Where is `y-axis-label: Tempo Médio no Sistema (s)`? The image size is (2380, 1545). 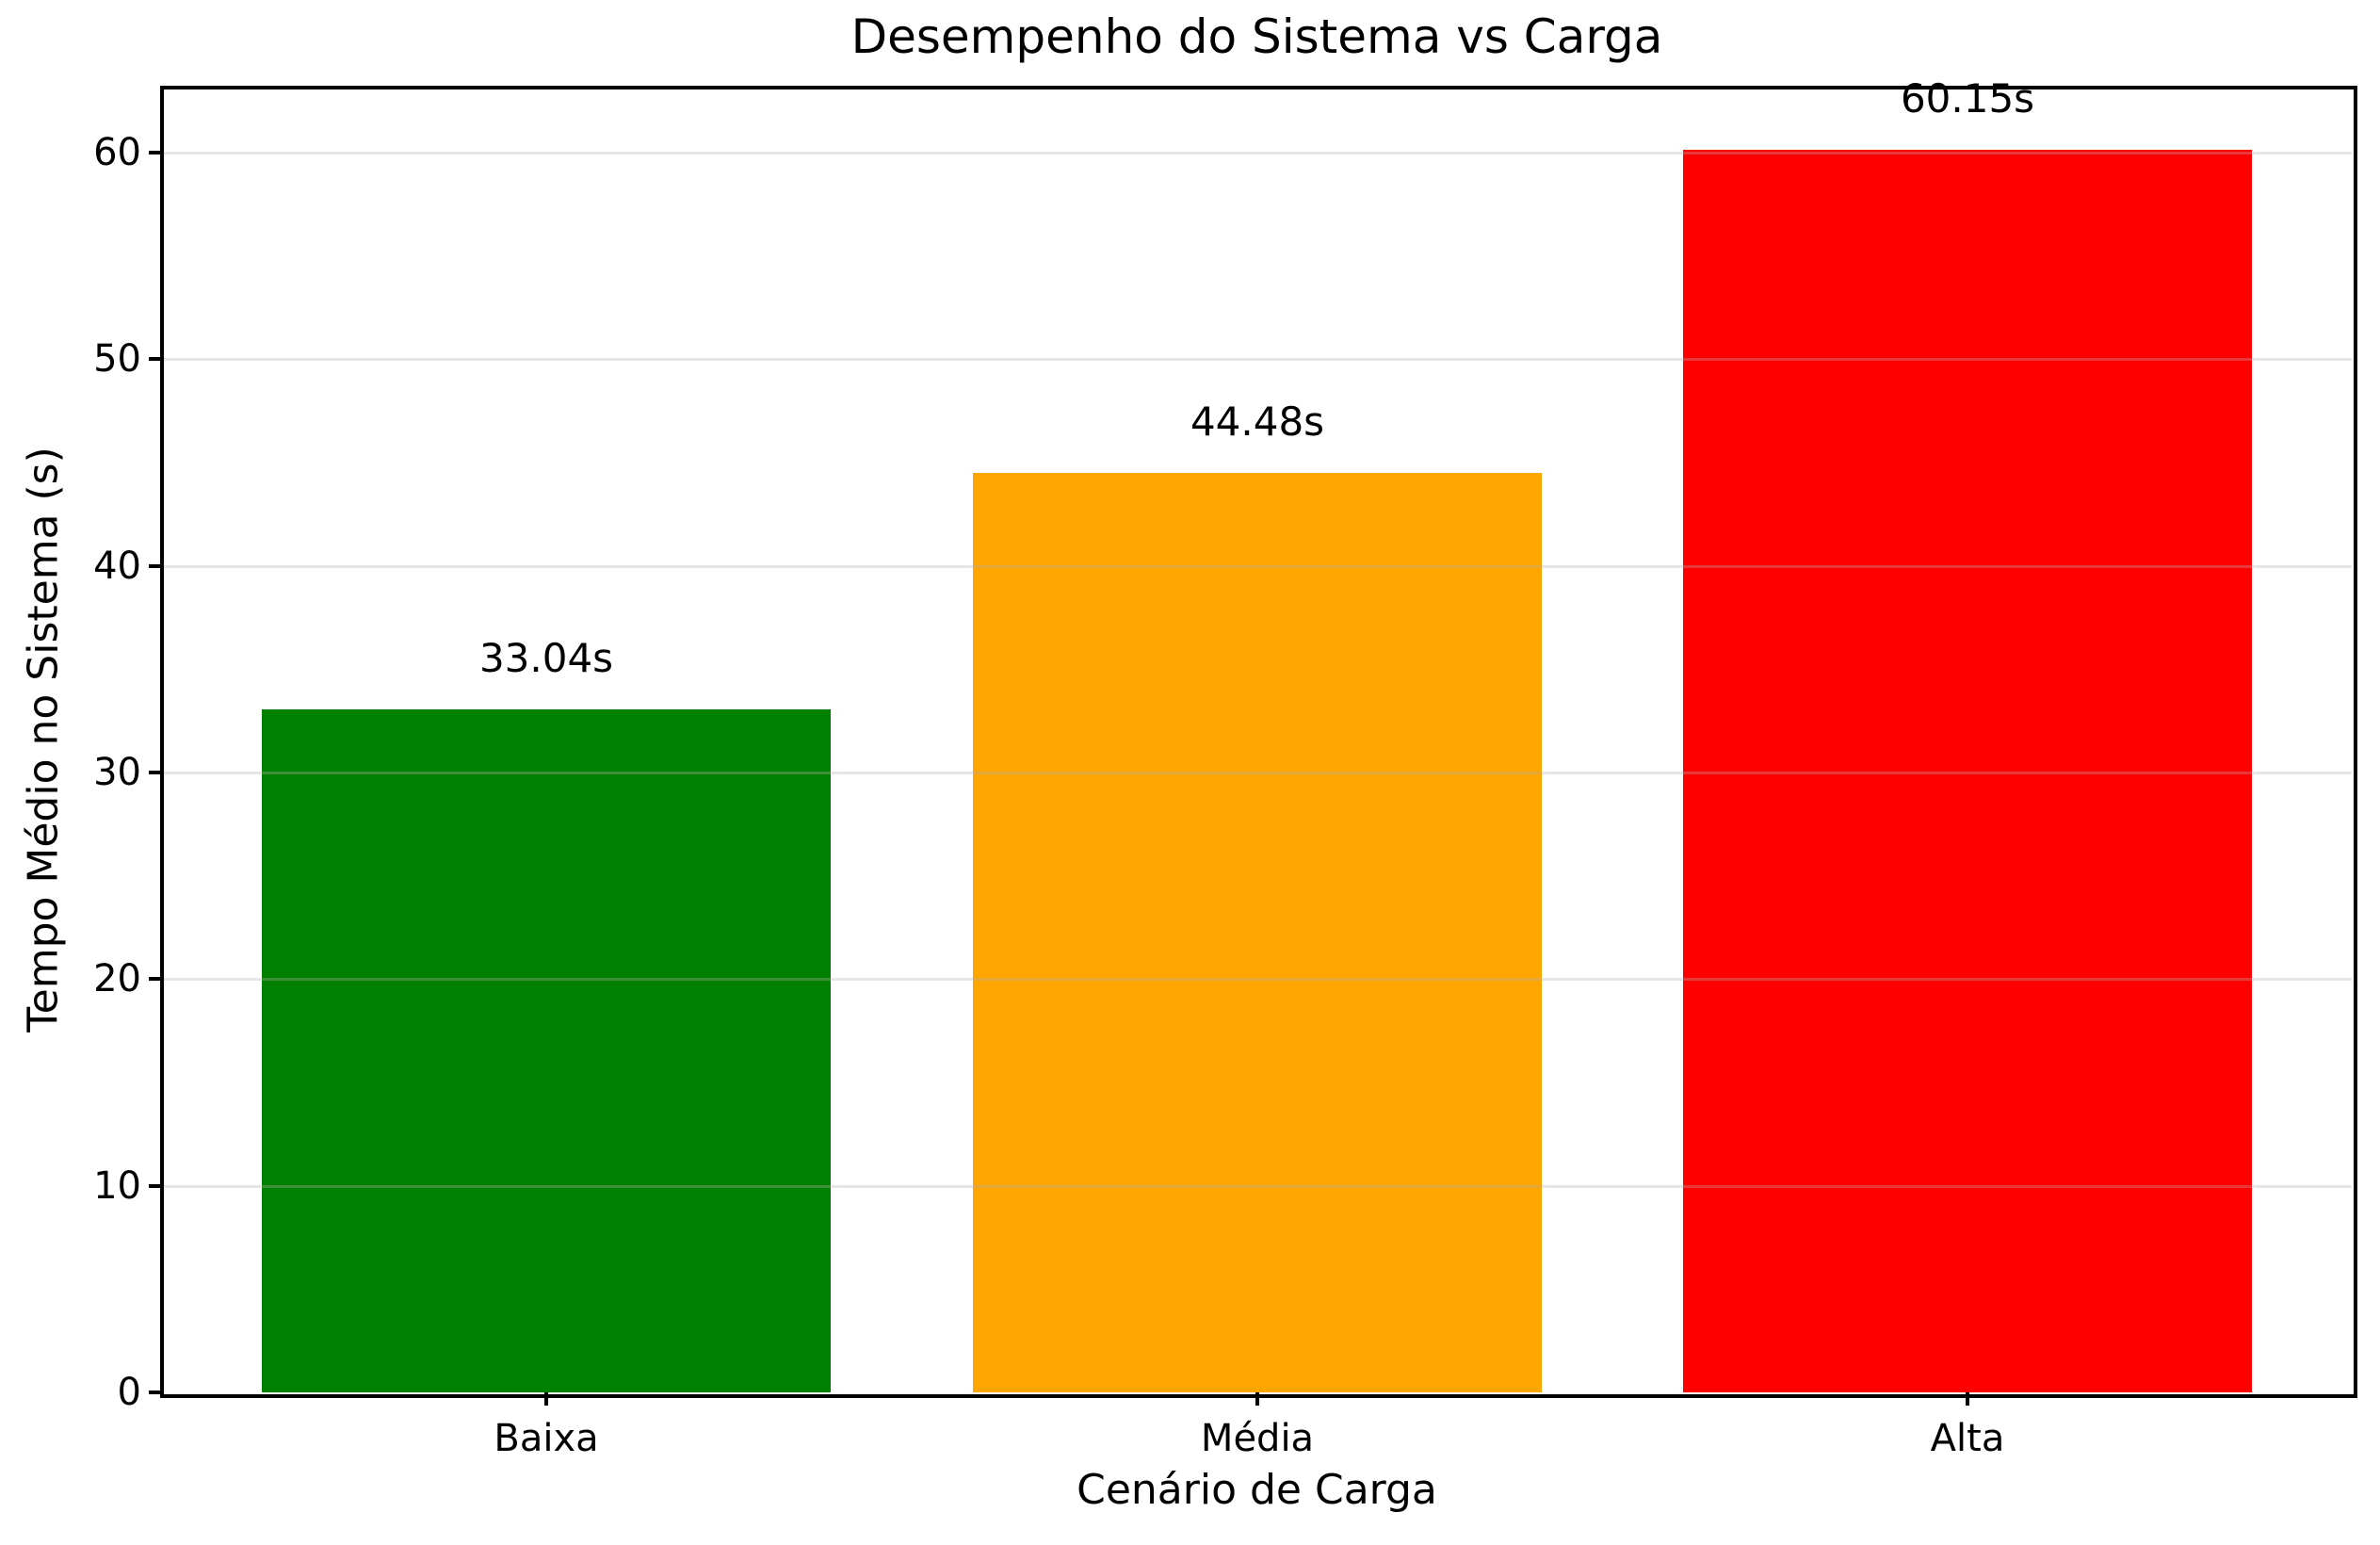
y-axis-label: Tempo Médio no Sistema (s) is located at coordinates (43, 740).